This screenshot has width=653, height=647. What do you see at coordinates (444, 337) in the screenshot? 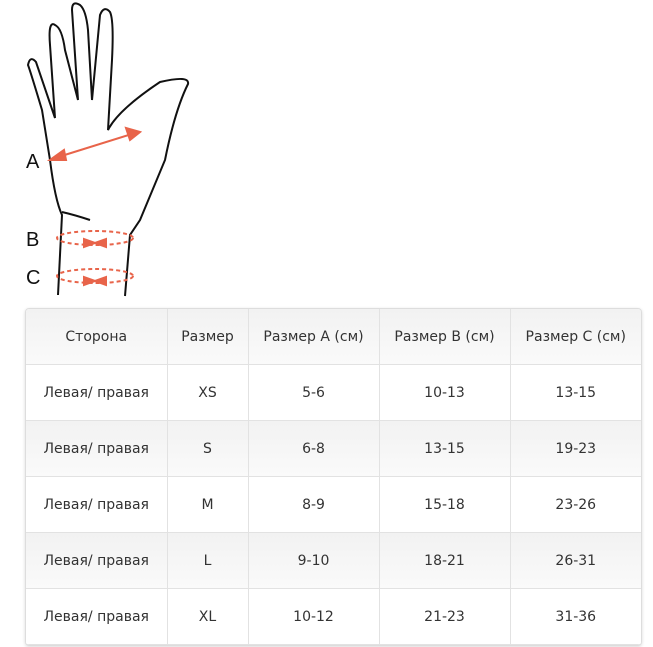
I see `header-size-b: Размер B (см)` at bounding box center [444, 337].